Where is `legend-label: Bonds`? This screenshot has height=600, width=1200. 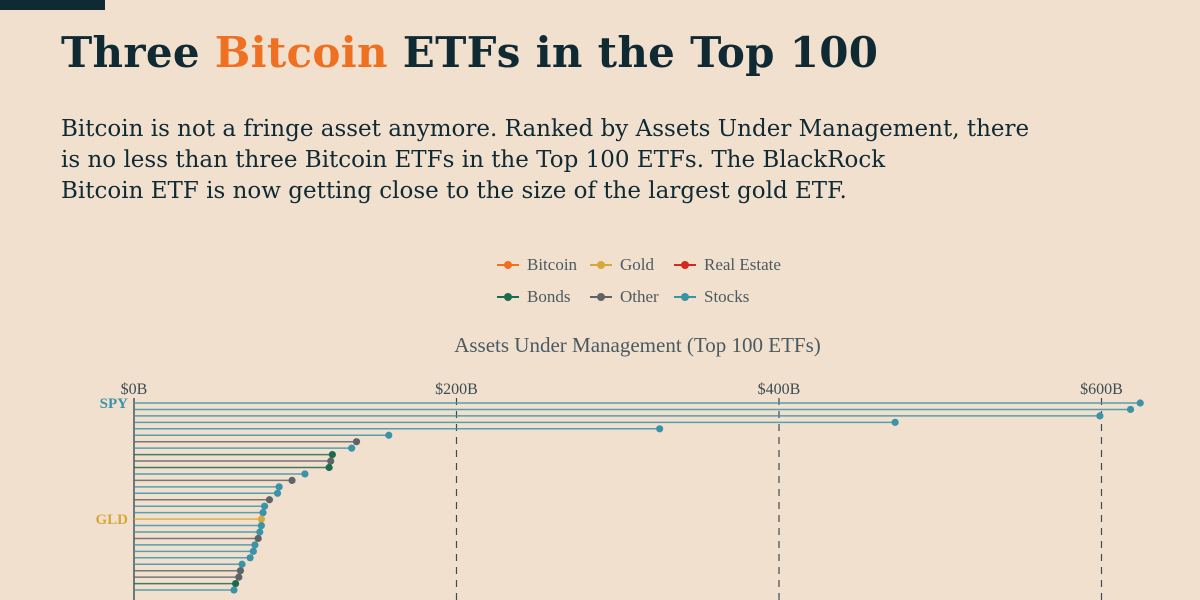
legend-label: Bonds is located at coordinates (549, 296).